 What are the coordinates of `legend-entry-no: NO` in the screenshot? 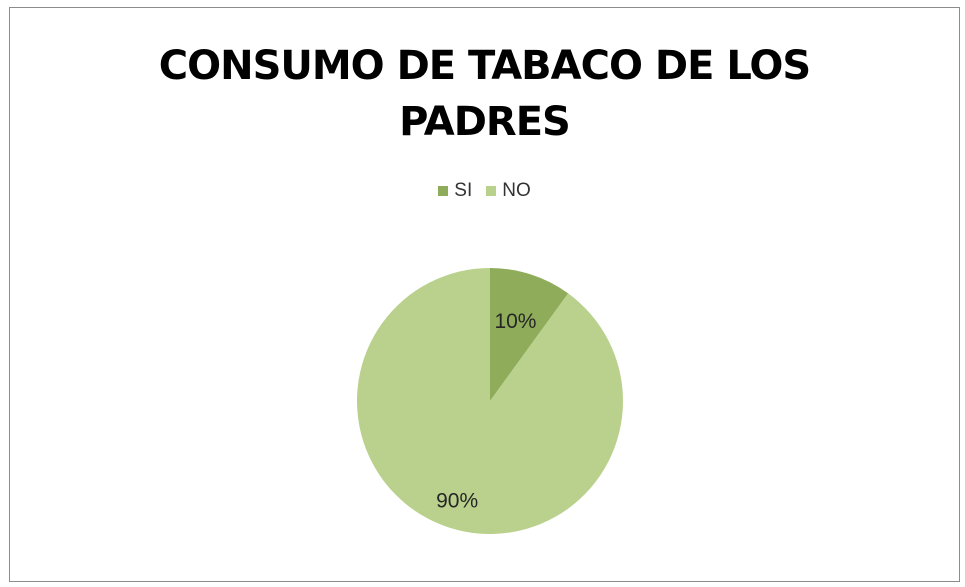 It's located at (508, 191).